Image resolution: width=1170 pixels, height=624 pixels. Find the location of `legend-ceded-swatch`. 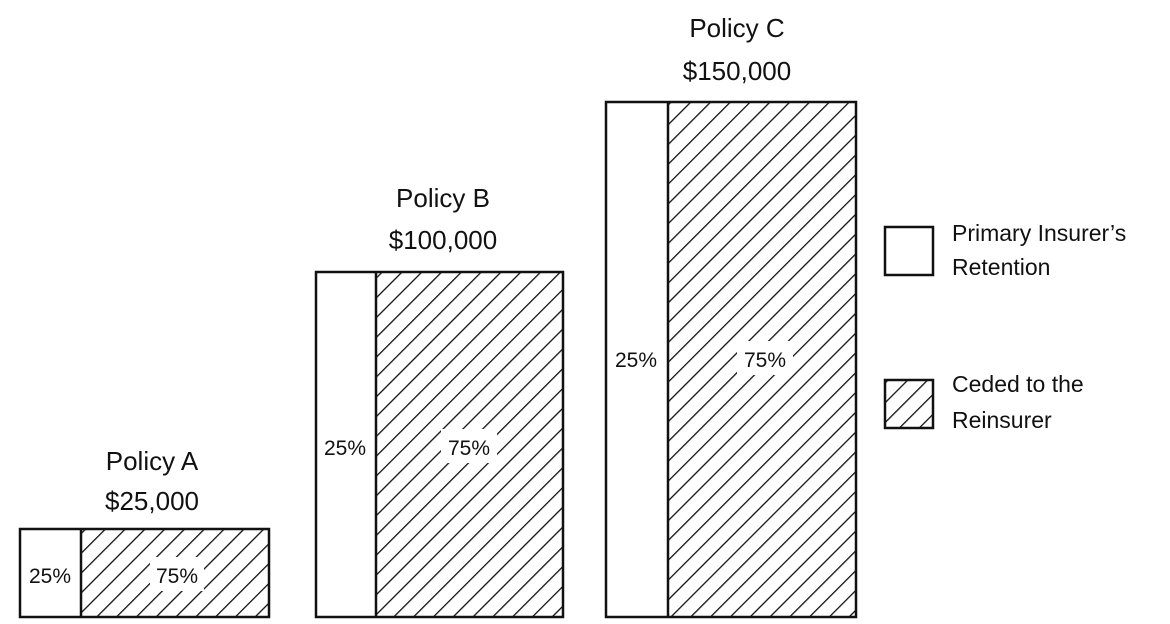

legend-ceded-swatch is located at coordinates (909, 404).